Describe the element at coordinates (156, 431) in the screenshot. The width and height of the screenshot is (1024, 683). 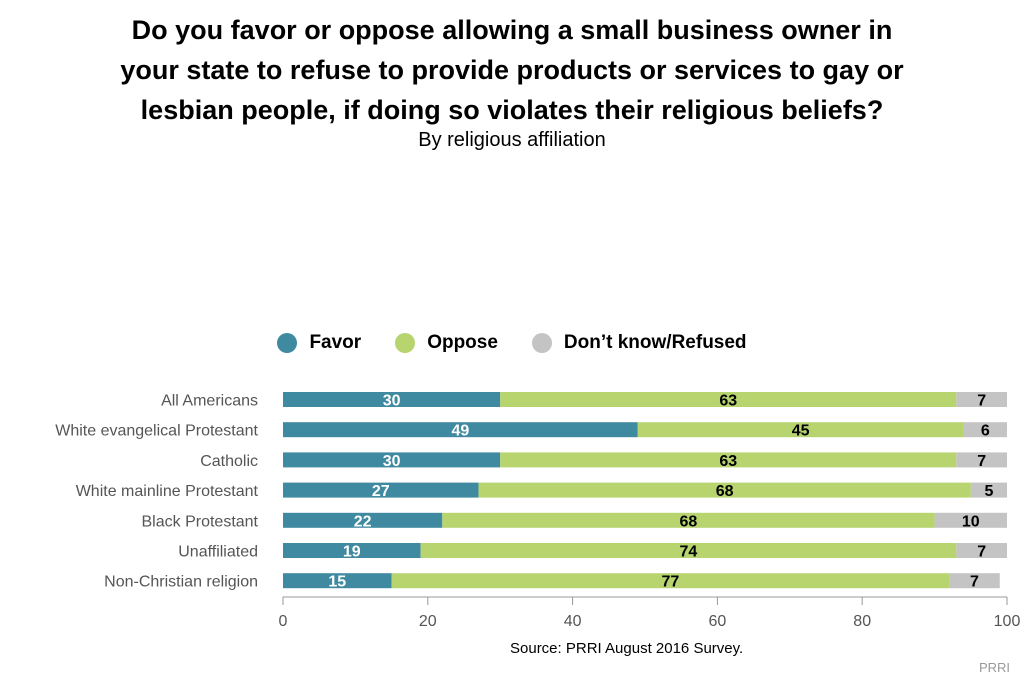
I see `category-label: White evangelical Protestant` at that location.